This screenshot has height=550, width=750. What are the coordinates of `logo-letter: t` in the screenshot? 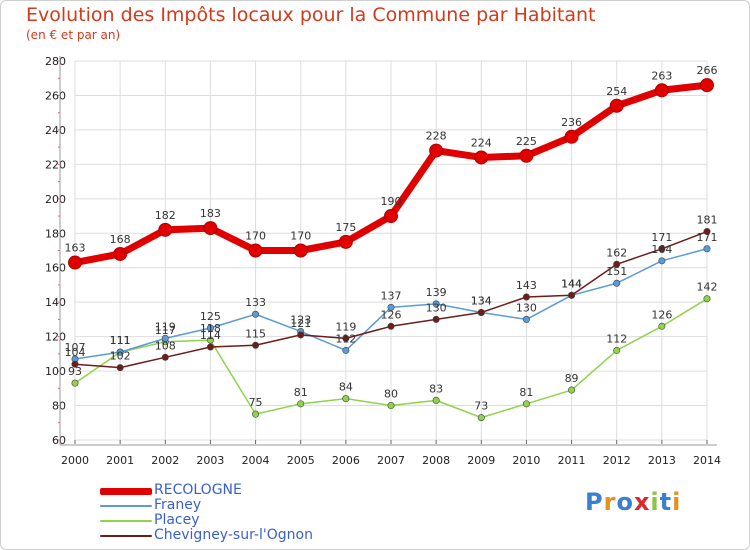 It's located at (666, 502).